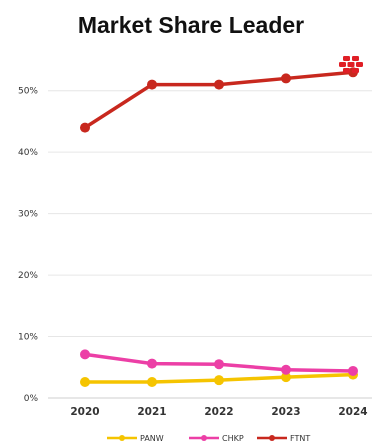  What do you see at coordinates (152, 438) in the screenshot?
I see `legend-label: PANW` at bounding box center [152, 438].